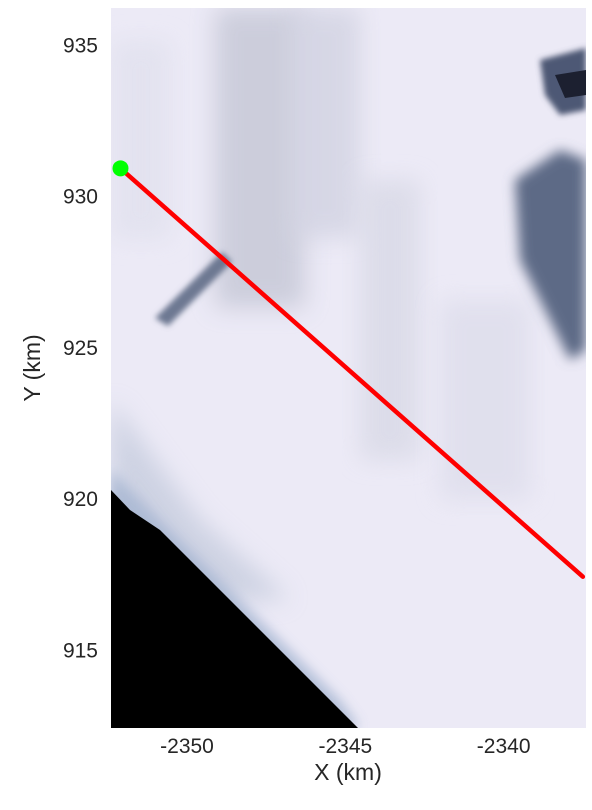 This screenshot has width=592, height=810. What do you see at coordinates (120, 168) in the screenshot?
I see `start-marker` at bounding box center [120, 168].